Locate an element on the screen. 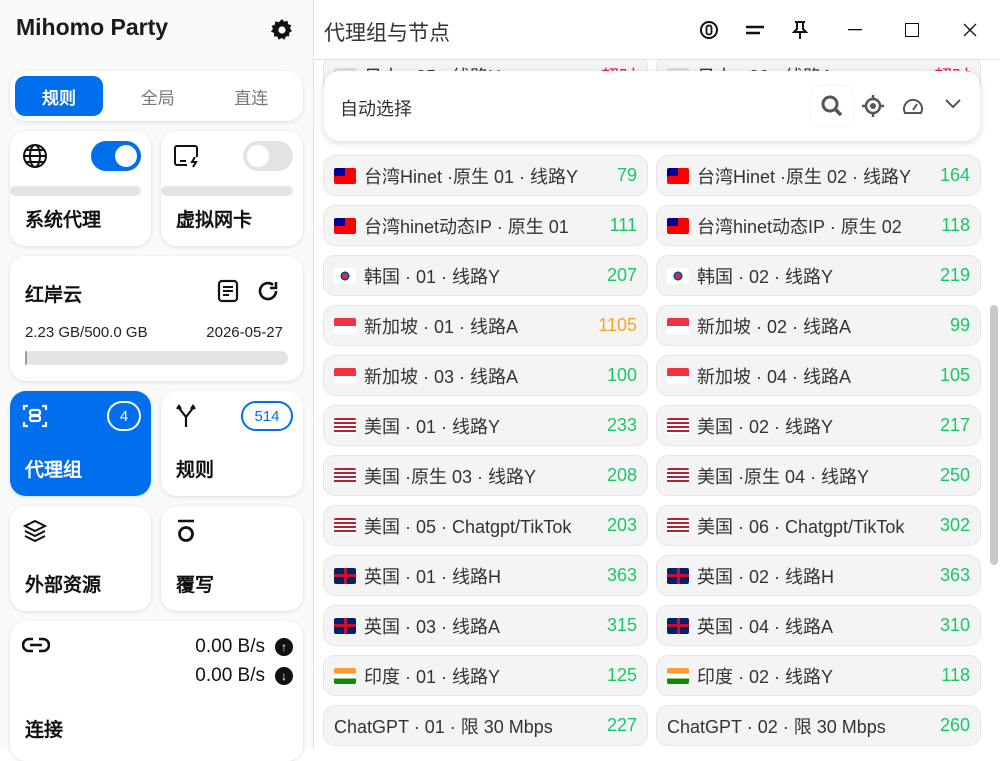 The width and height of the screenshot is (1000, 761). chevron-down-icon is located at coordinates (953, 104).